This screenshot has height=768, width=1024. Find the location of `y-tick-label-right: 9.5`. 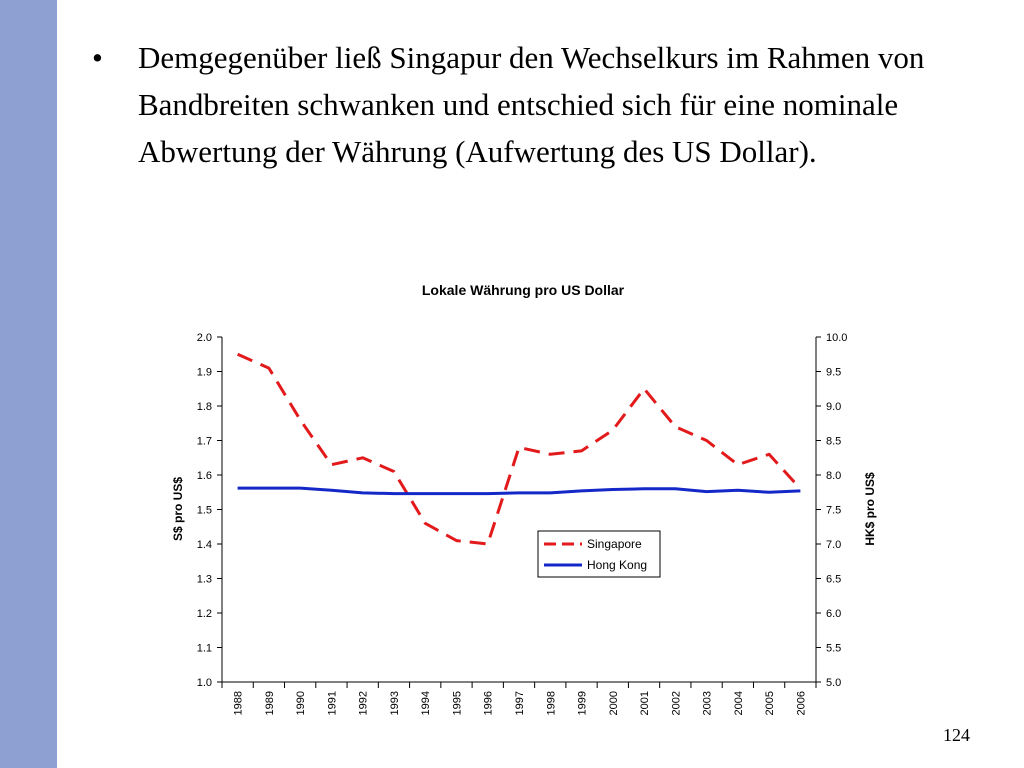

y-tick-label-right: 9.5 is located at coordinates (833, 373).